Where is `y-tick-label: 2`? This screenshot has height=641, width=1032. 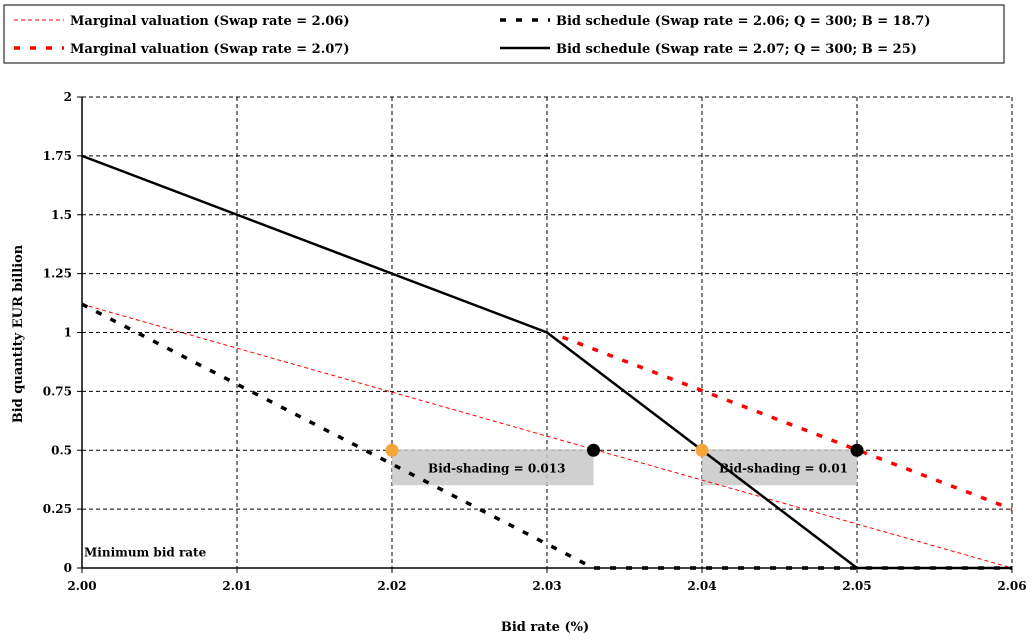
y-tick-label: 2 is located at coordinates (68, 97).